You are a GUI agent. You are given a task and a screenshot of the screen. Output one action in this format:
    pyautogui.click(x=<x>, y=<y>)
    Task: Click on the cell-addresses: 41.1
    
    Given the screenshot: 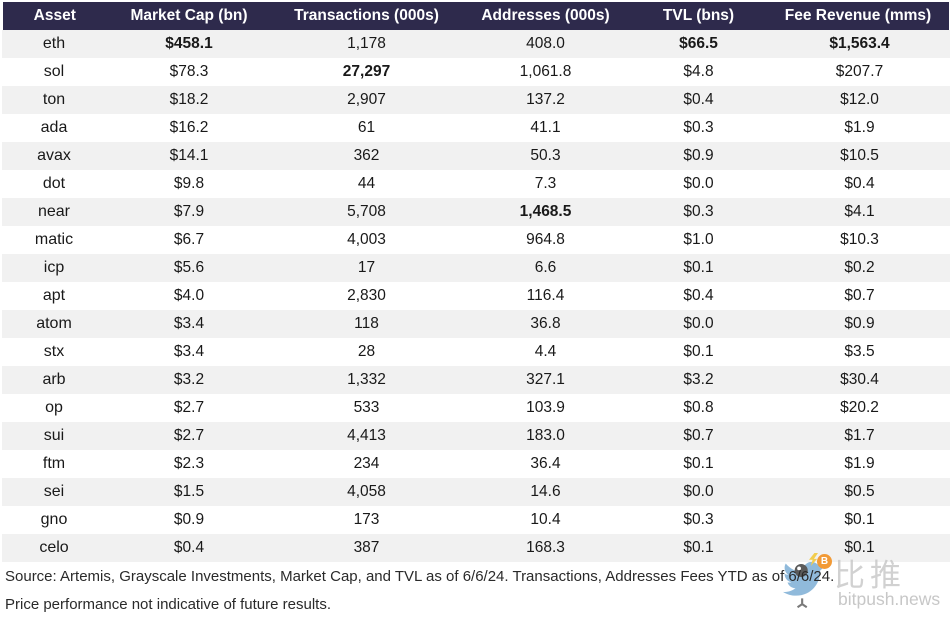 What is the action you would take?
    pyautogui.click(x=546, y=128)
    